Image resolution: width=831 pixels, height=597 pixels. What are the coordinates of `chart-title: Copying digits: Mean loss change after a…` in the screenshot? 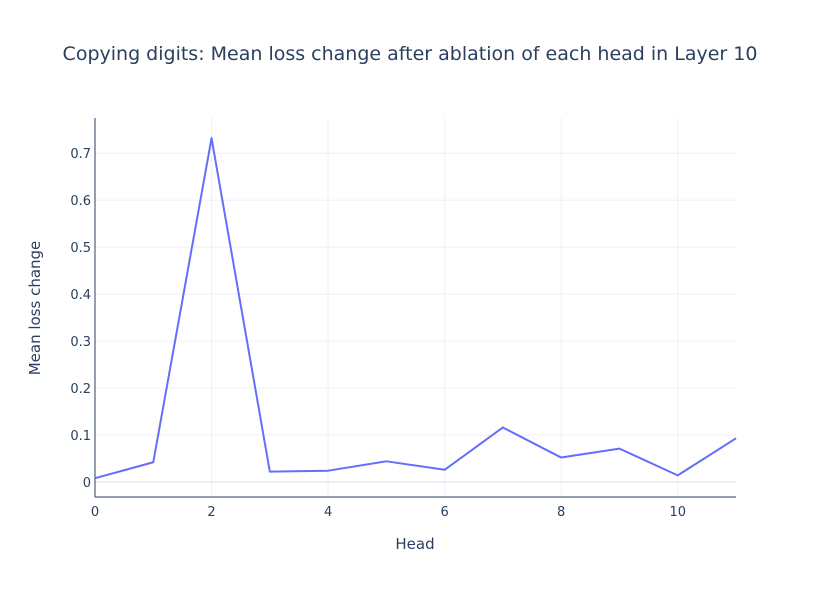 It's located at (410, 54).